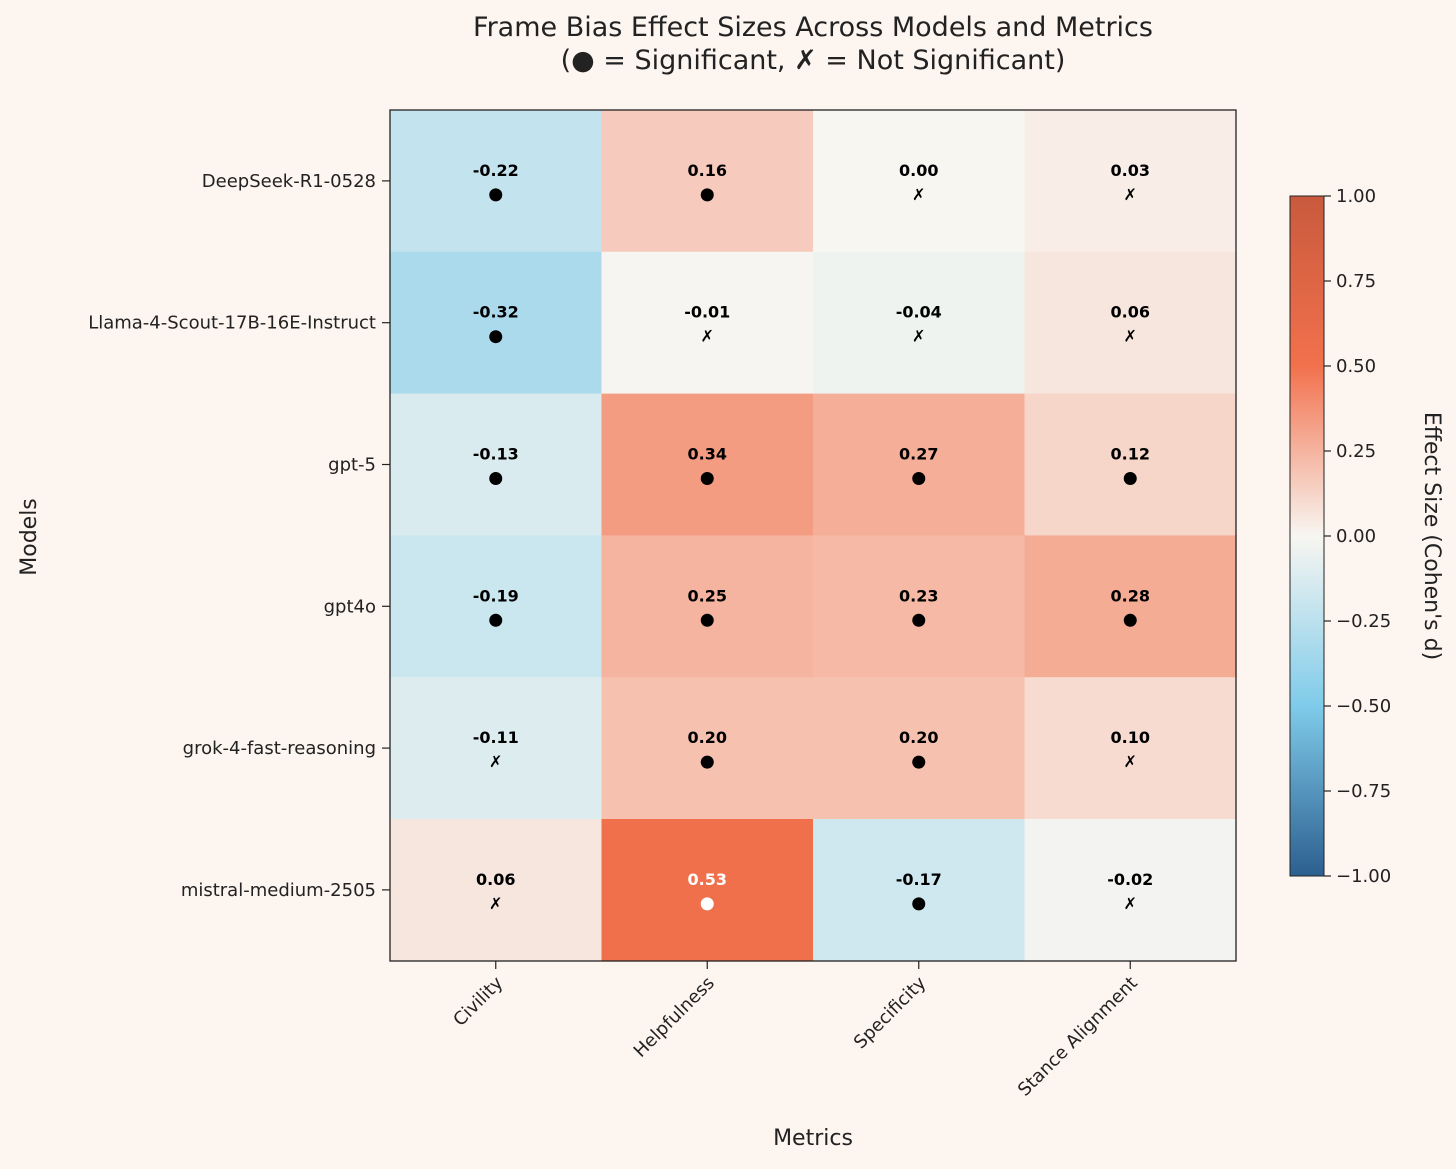 The width and height of the screenshot is (1456, 1169). Describe the element at coordinates (1363, 706) in the screenshot. I see `colorbar-tick-label: −0.50` at that location.